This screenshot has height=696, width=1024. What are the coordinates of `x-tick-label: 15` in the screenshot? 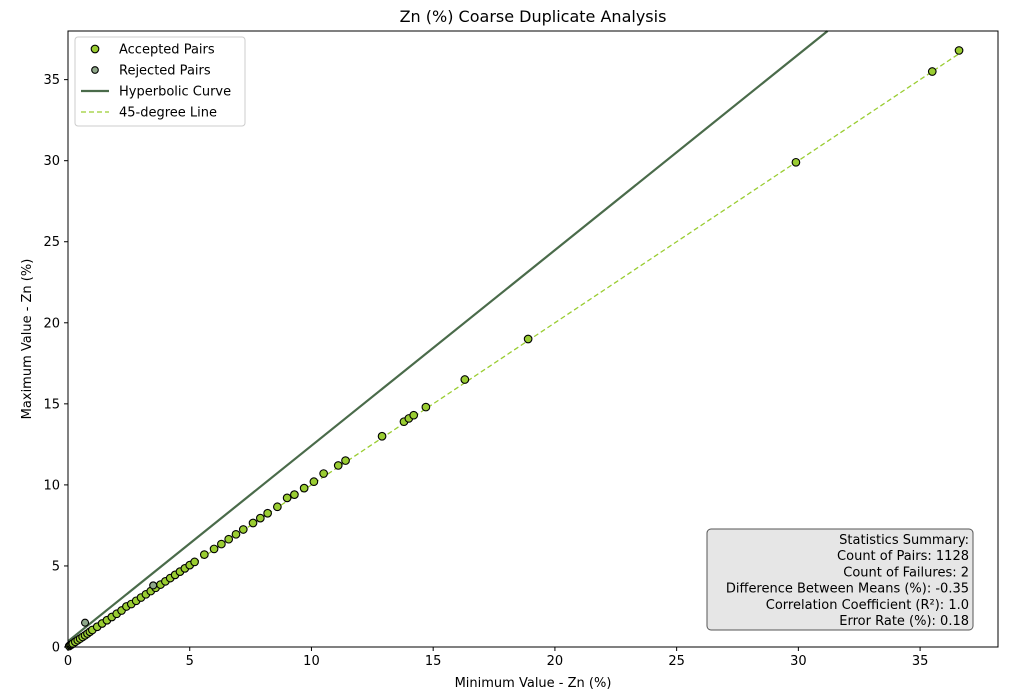 It's located at (433, 661).